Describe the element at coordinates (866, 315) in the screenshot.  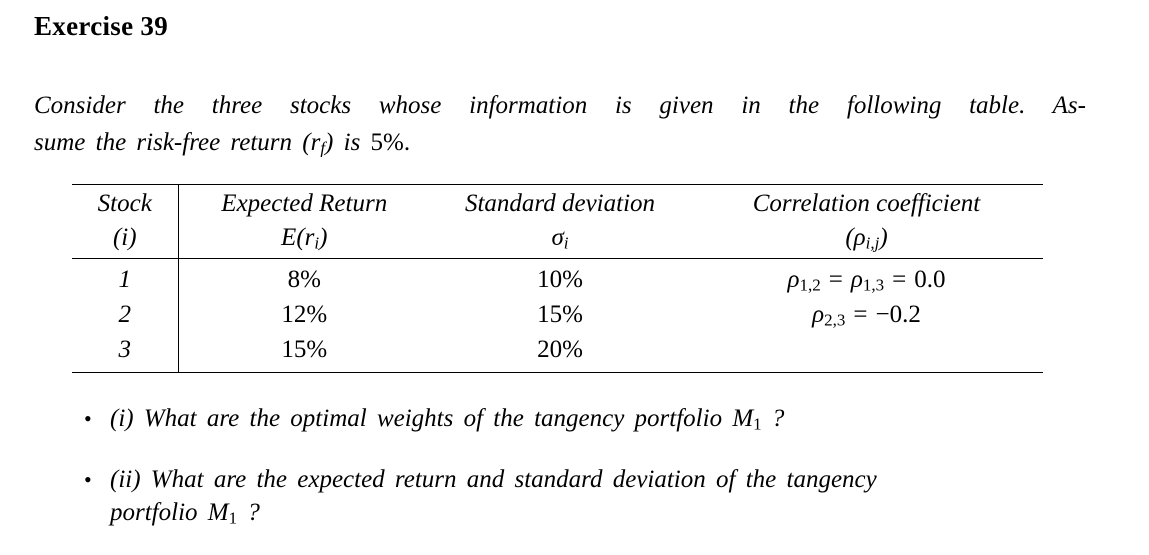
I see `correlation-line-2: ρ2,3 = −0.2` at that location.